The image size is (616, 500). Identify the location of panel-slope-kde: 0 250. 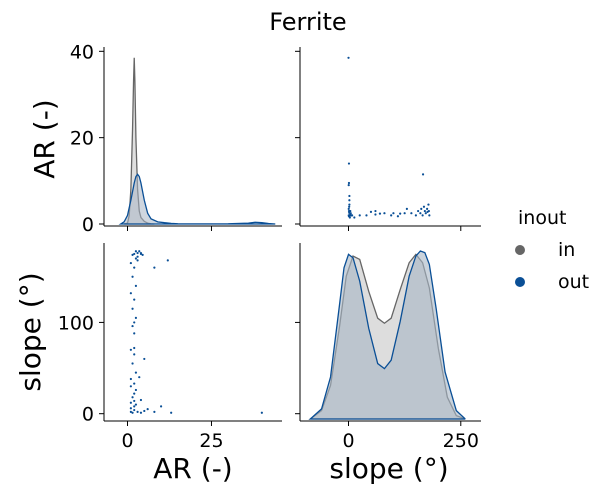
(388, 347).